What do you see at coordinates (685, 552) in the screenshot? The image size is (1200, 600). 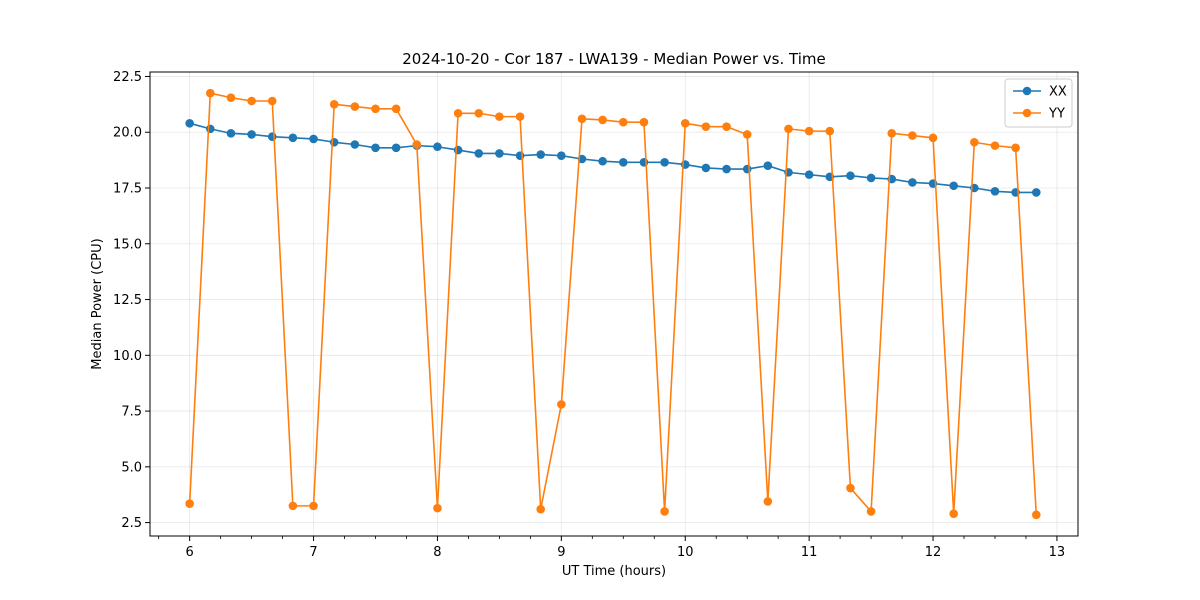 I see `x-tick-label: 10` at bounding box center [685, 552].